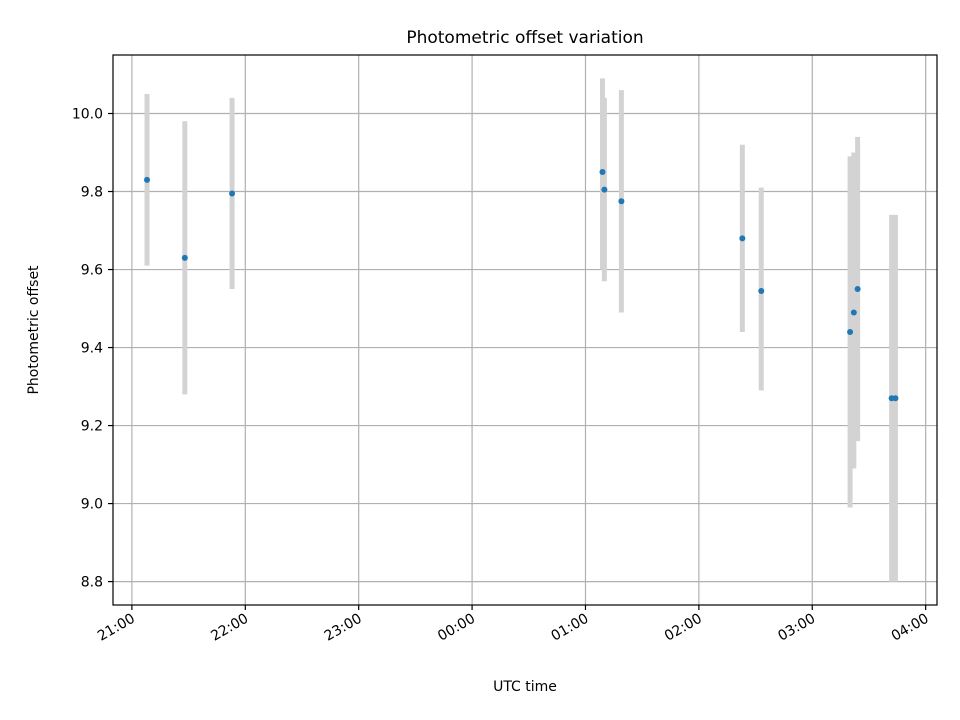 The width and height of the screenshot is (960, 720). I want to click on chart-title: Photometric offset variation, so click(524, 38).